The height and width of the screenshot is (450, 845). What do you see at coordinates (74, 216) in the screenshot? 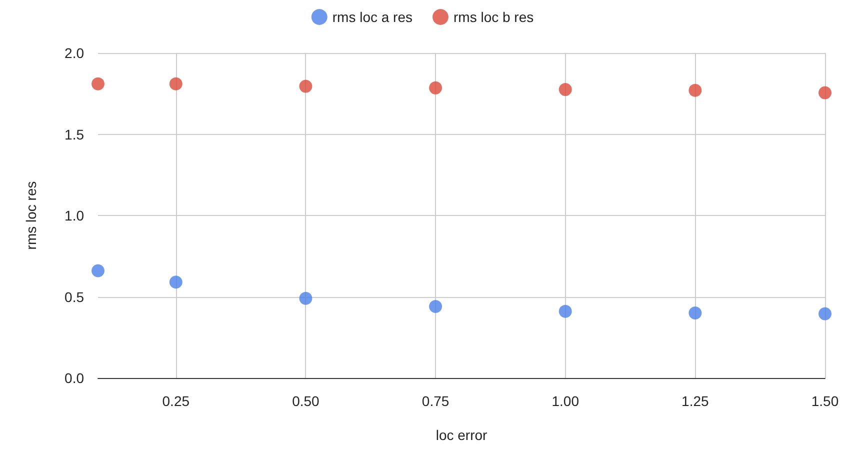
I see `y-tick-label: 1.0` at bounding box center [74, 216].